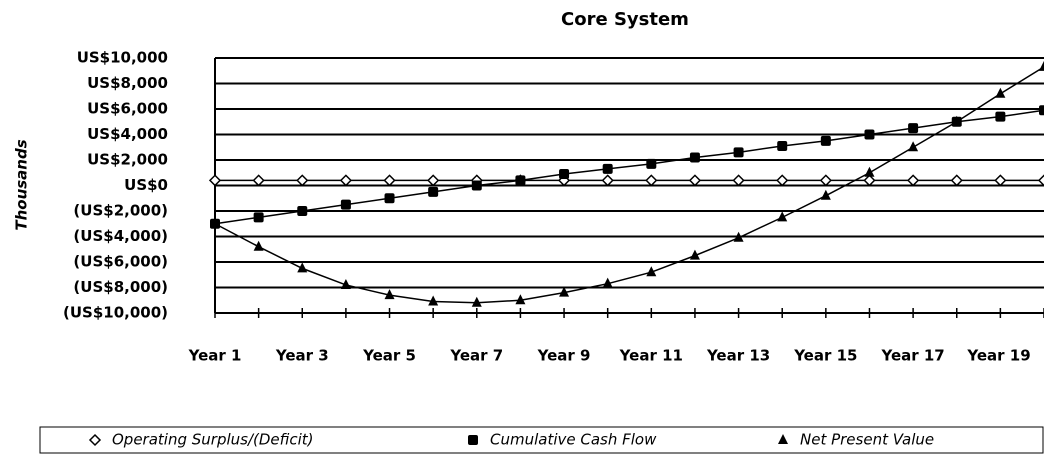 The width and height of the screenshot is (1044, 455). Describe the element at coordinates (120, 287) in the screenshot. I see `y-tick-label: (US$8,000)` at that location.